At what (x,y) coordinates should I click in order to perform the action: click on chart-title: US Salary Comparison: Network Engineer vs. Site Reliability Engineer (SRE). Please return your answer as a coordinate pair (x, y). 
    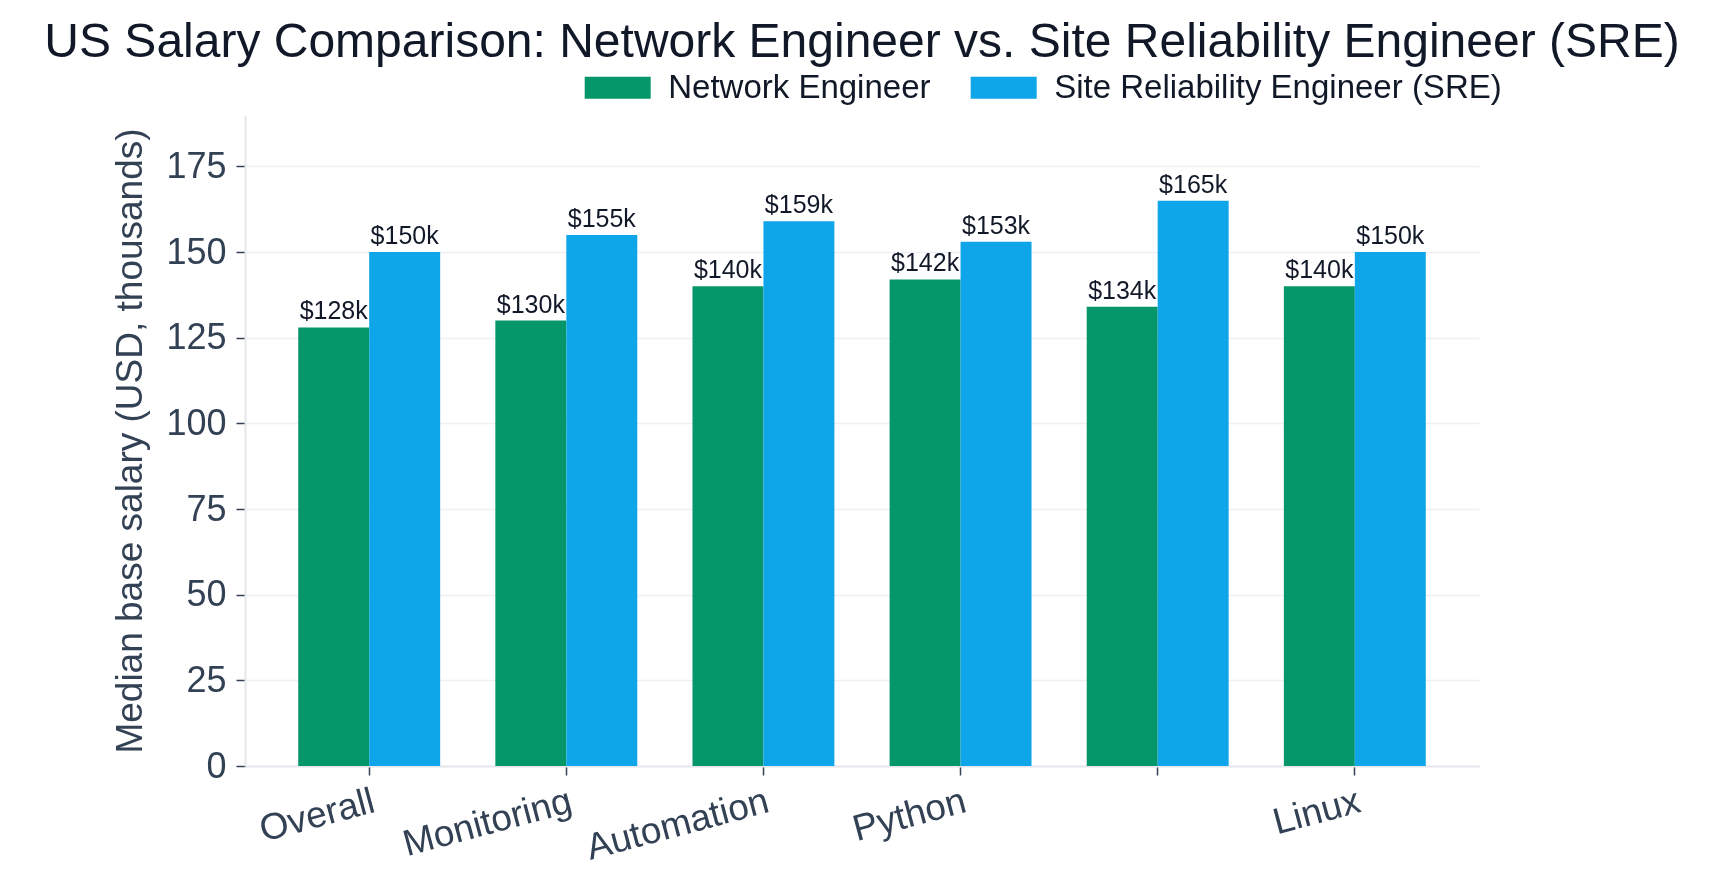
    Looking at the image, I should click on (862, 40).